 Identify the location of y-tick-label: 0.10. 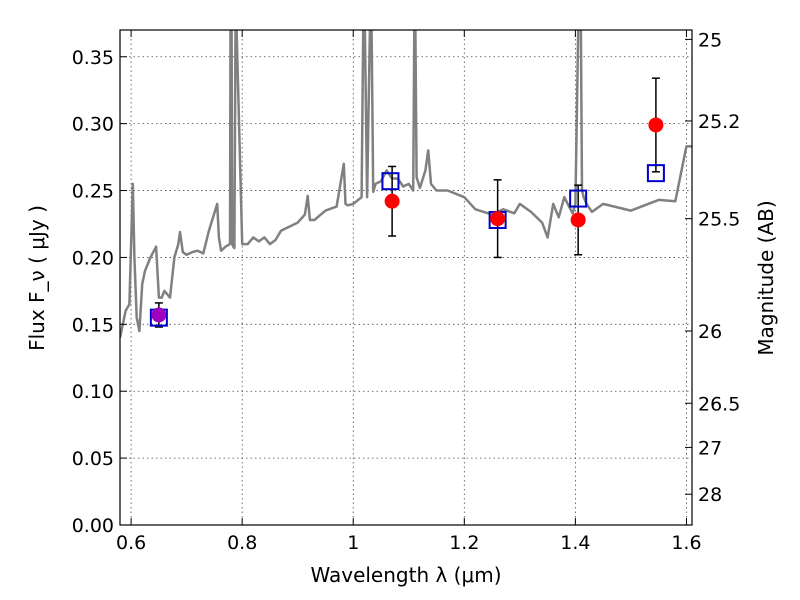
(93, 392).